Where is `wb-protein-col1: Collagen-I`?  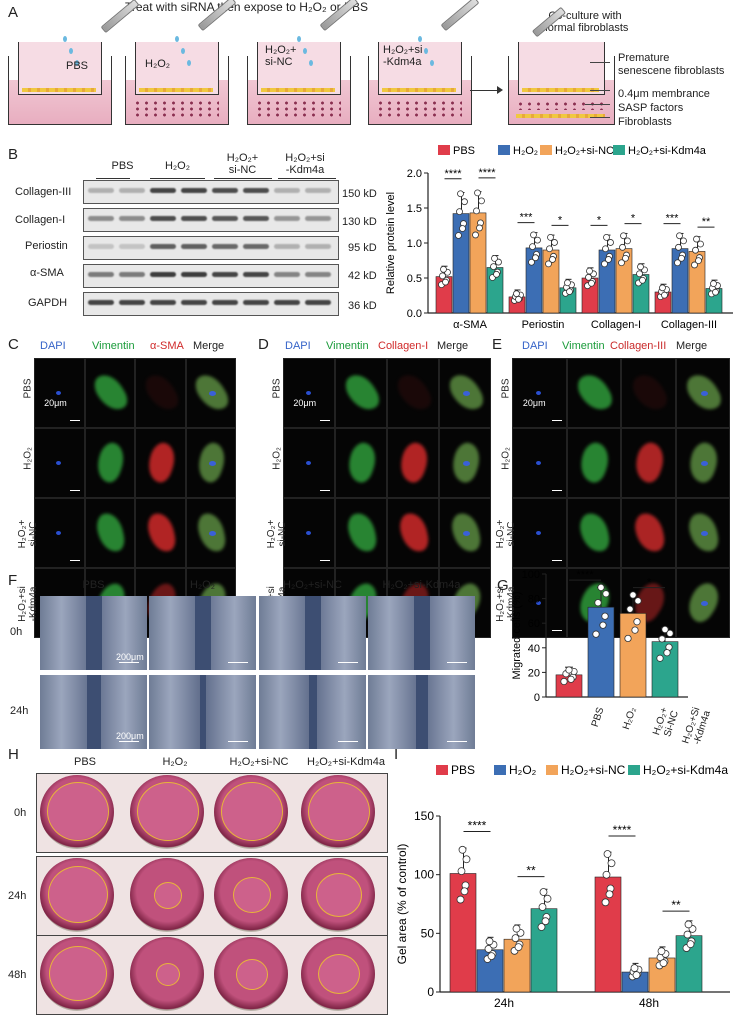 wb-protein-col1: Collagen-I is located at coordinates (40, 220).